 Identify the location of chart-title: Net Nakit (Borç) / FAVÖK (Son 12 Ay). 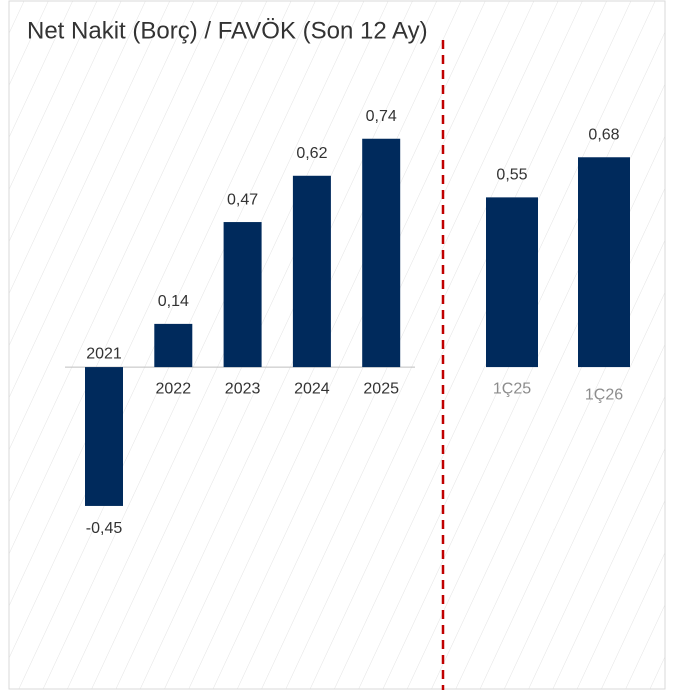
(227, 30).